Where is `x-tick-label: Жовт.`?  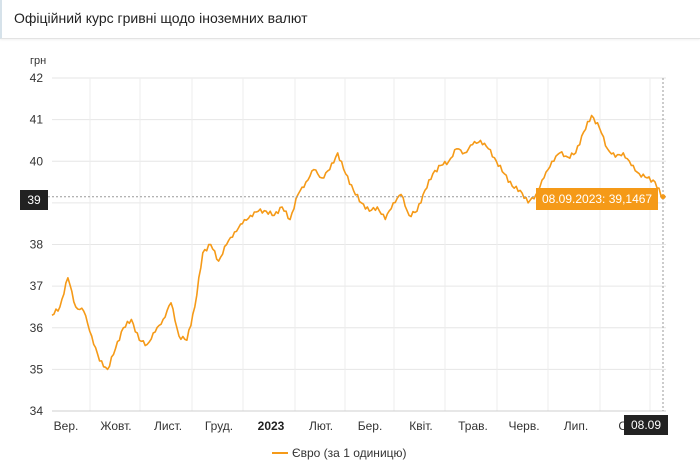 x-tick-label: Жовт. is located at coordinates (115, 426).